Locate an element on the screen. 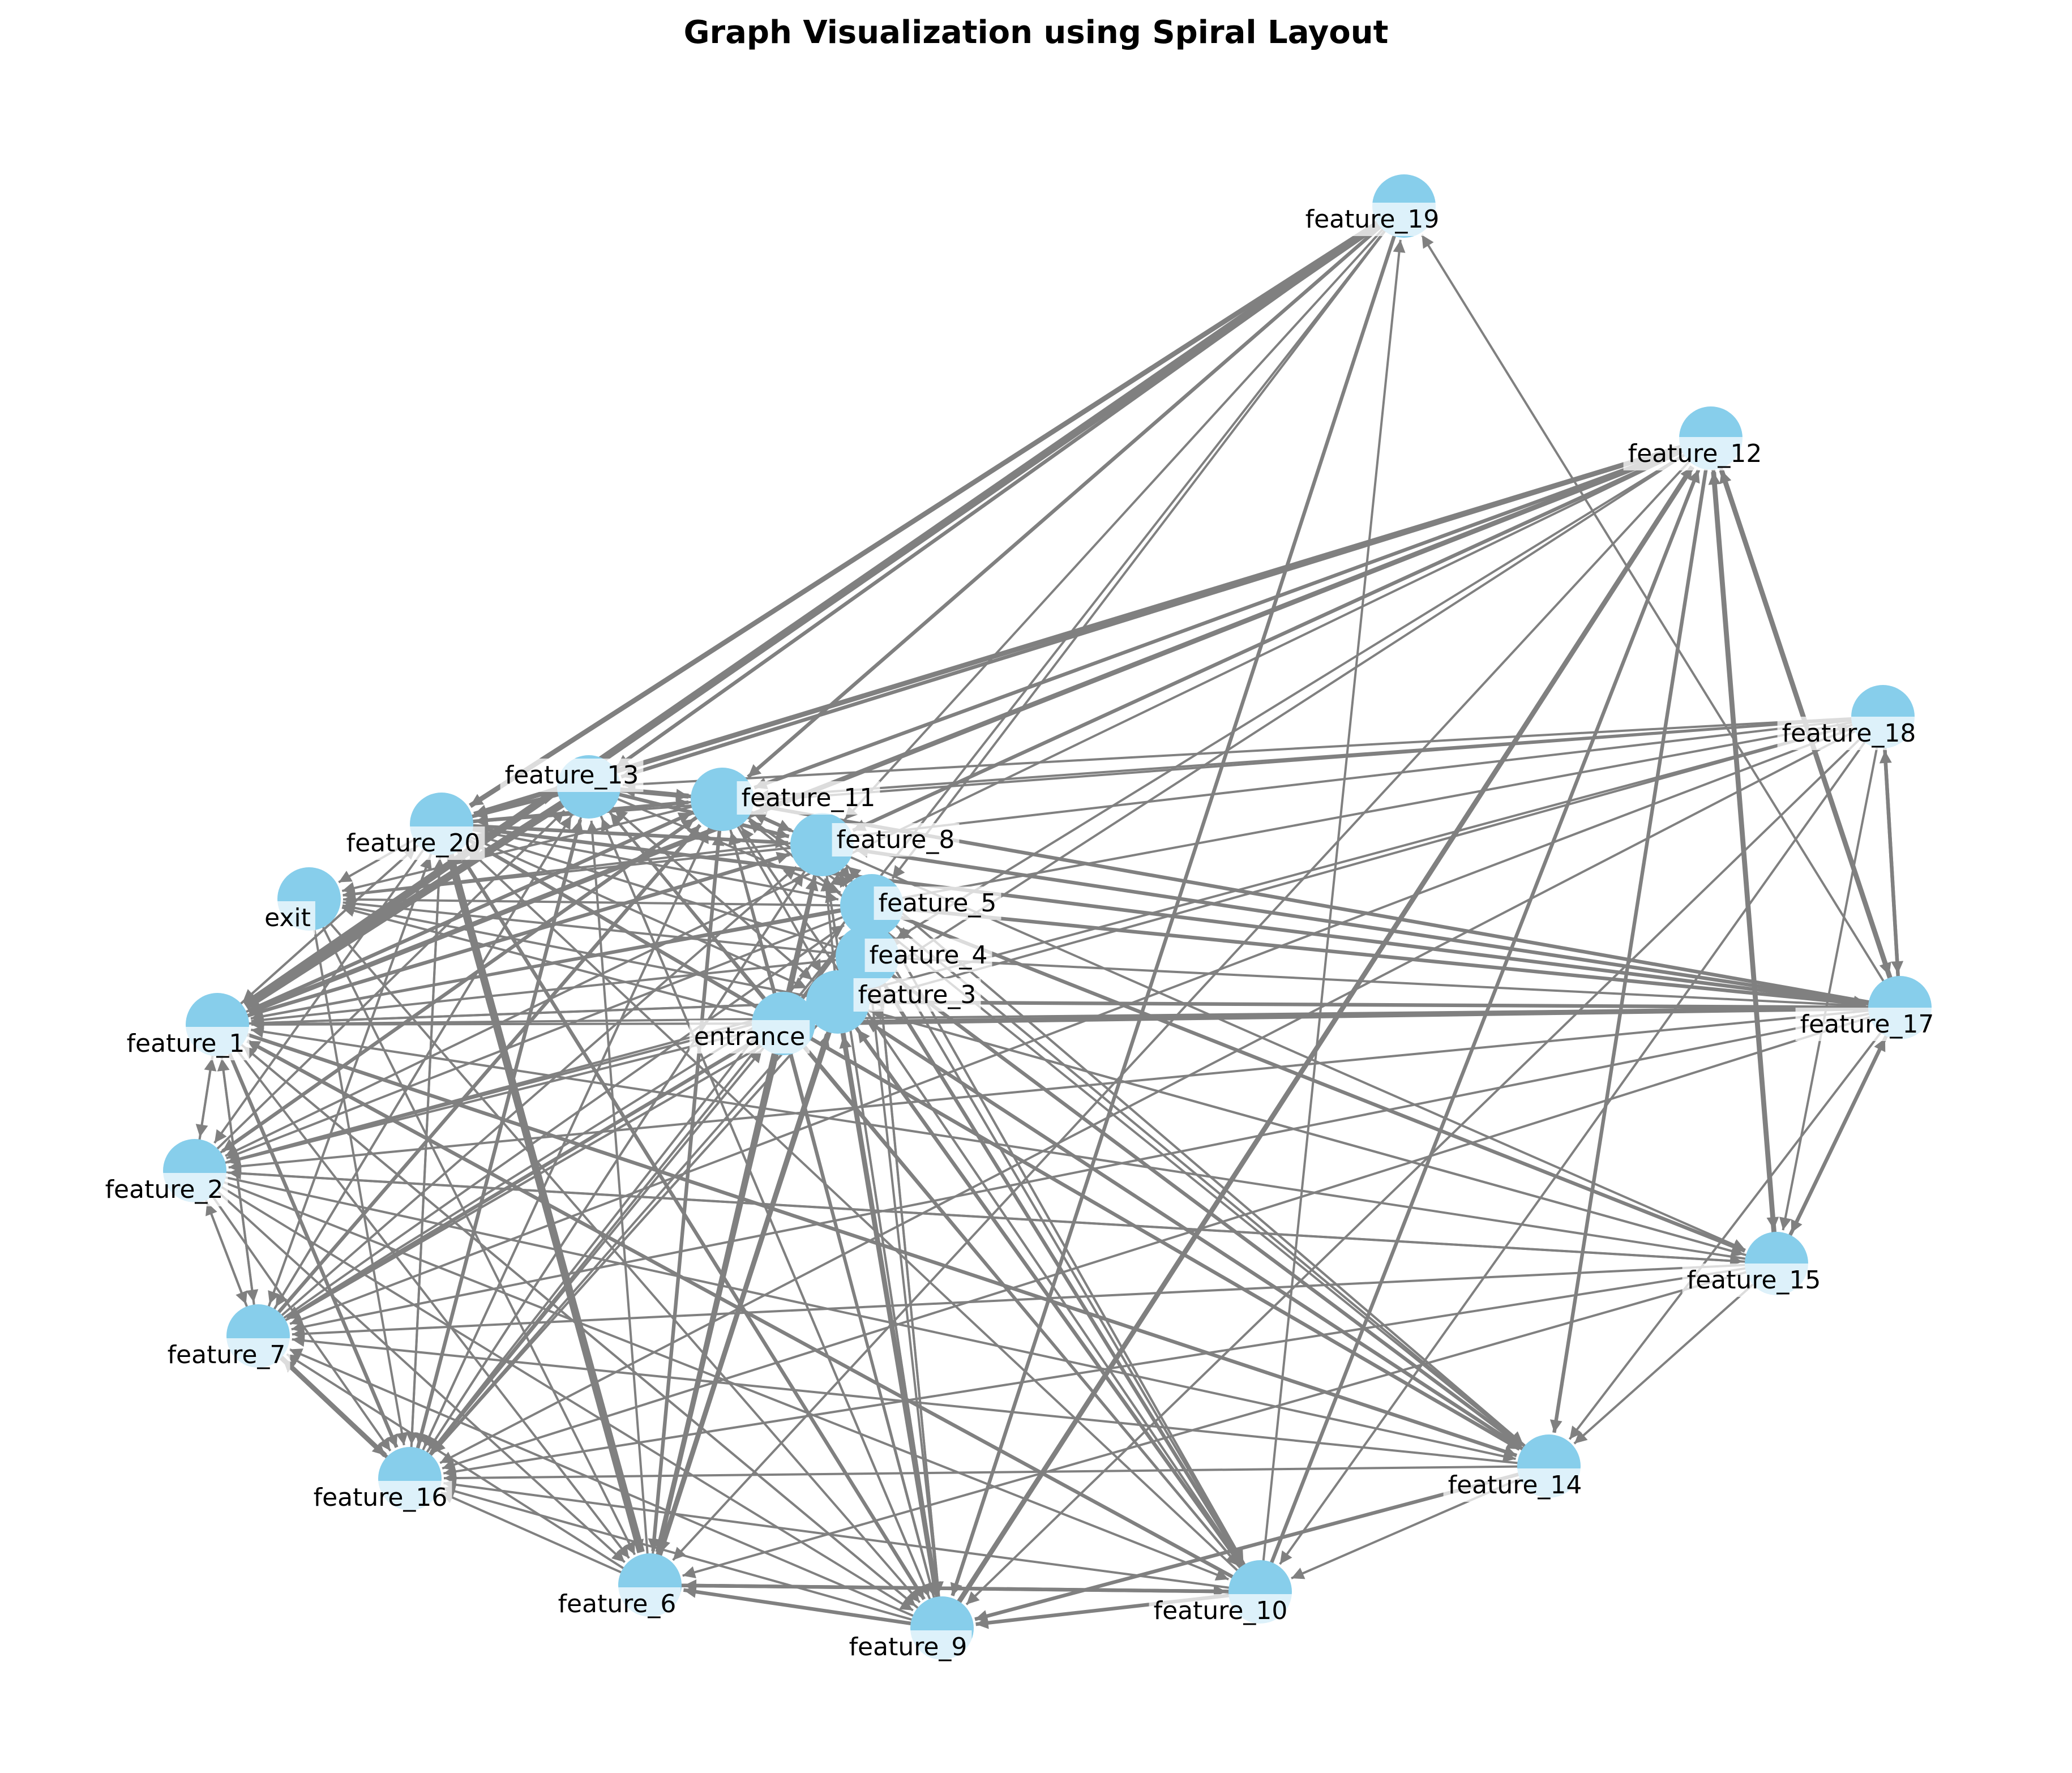 This screenshot has width=2072, height=1773. node-label-bg-exit is located at coordinates (287, 918).